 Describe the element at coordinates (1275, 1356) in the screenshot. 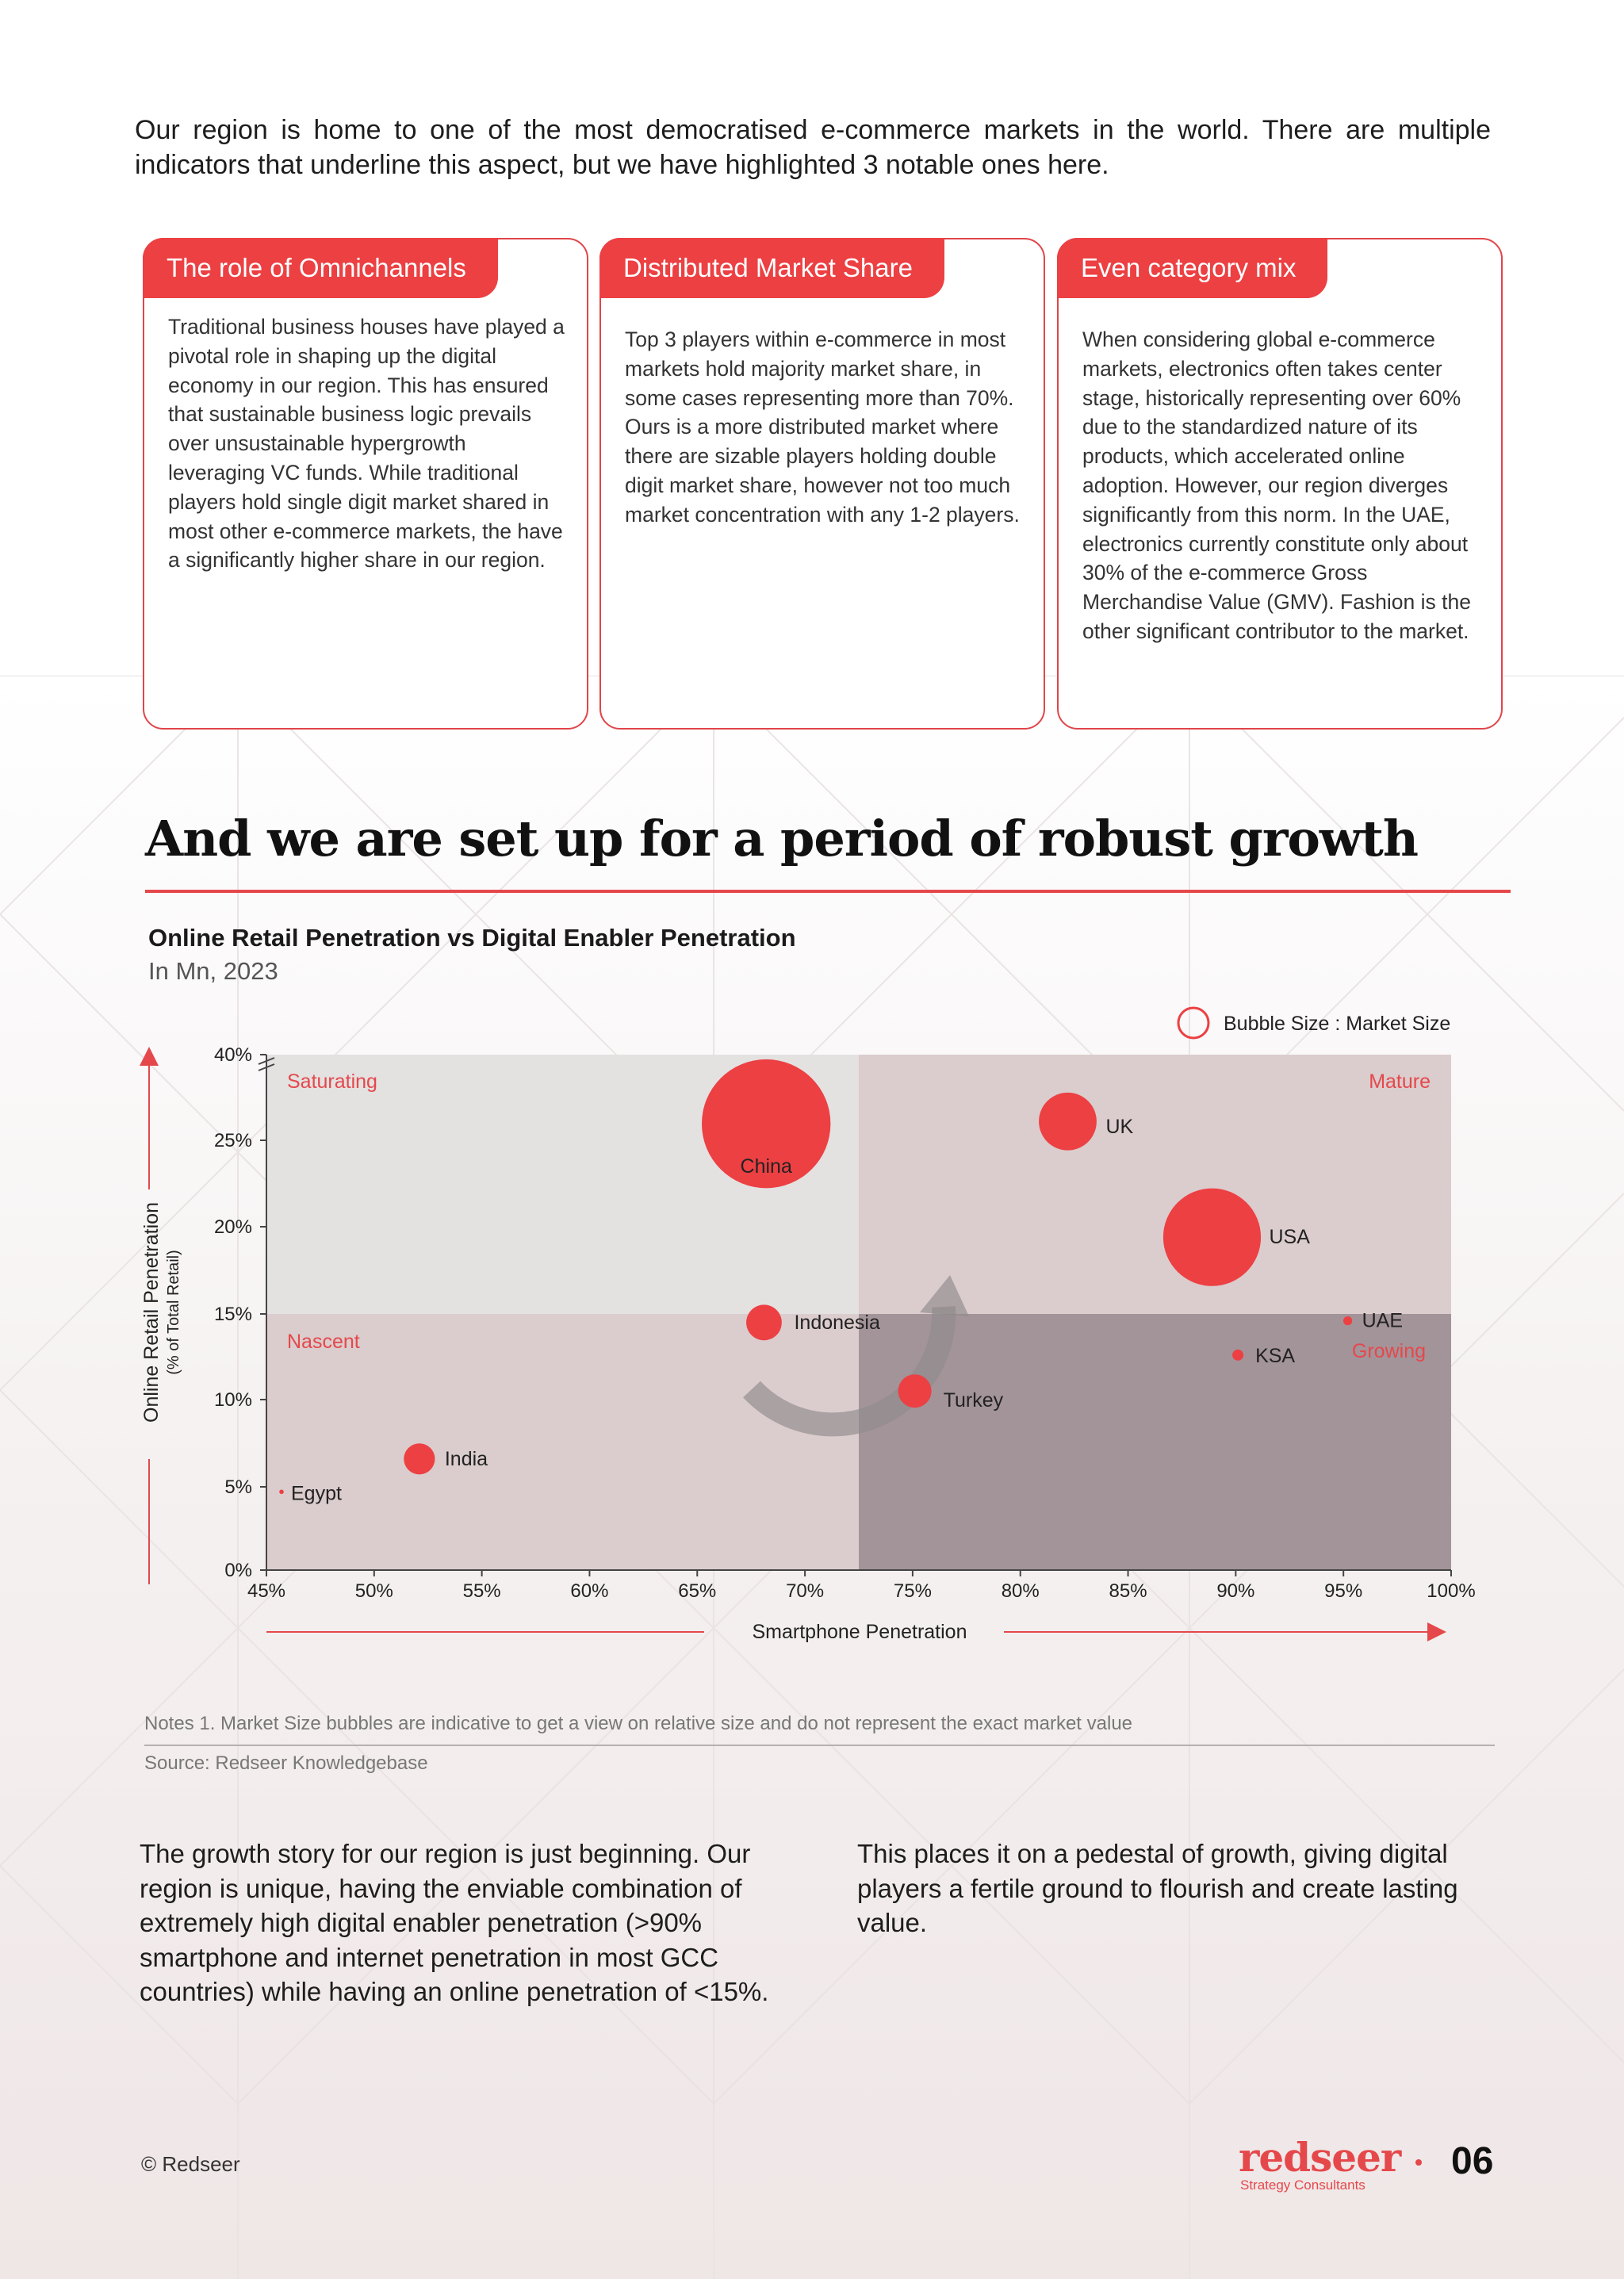

I see `bubble-label: KSA` at that location.